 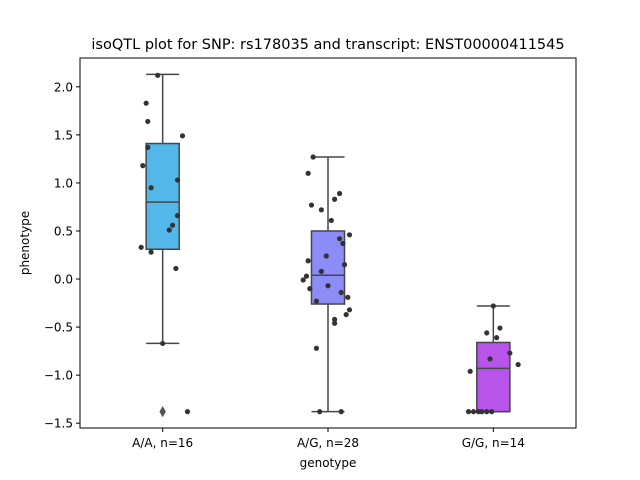 I want to click on x-axis: A/A, n=16 A/G, n=28 G/G, n=14, so click(x=328, y=439).